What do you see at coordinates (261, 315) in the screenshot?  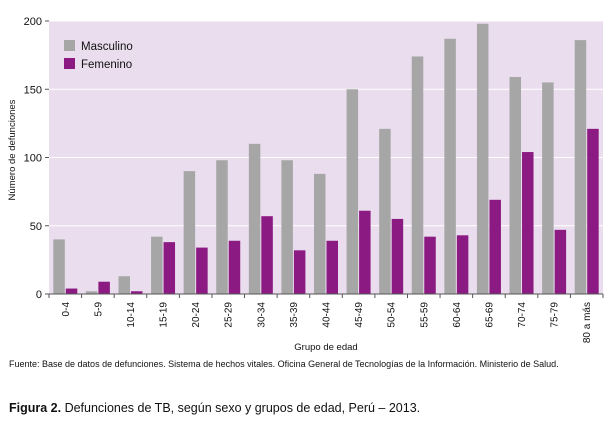 I see `x-tick-label: 30-34` at bounding box center [261, 315].